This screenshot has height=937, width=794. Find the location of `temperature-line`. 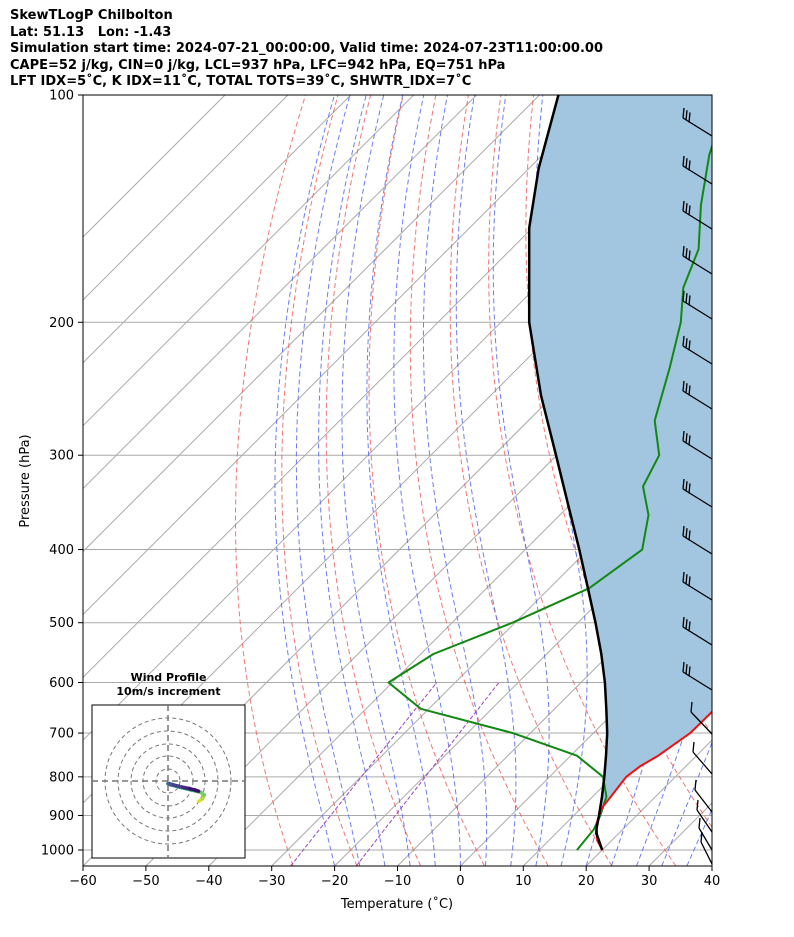

temperature-line is located at coordinates (653, 780).